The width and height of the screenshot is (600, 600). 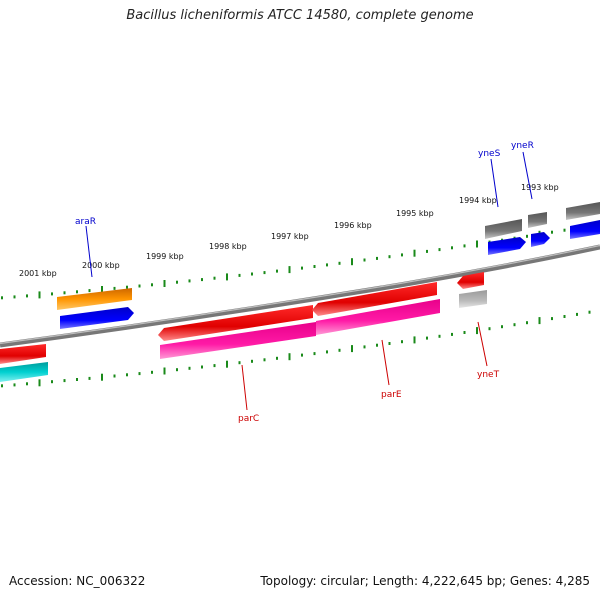 What do you see at coordinates (473, 299) in the screenshot?
I see `gene-yneT-lower-bar` at bounding box center [473, 299].